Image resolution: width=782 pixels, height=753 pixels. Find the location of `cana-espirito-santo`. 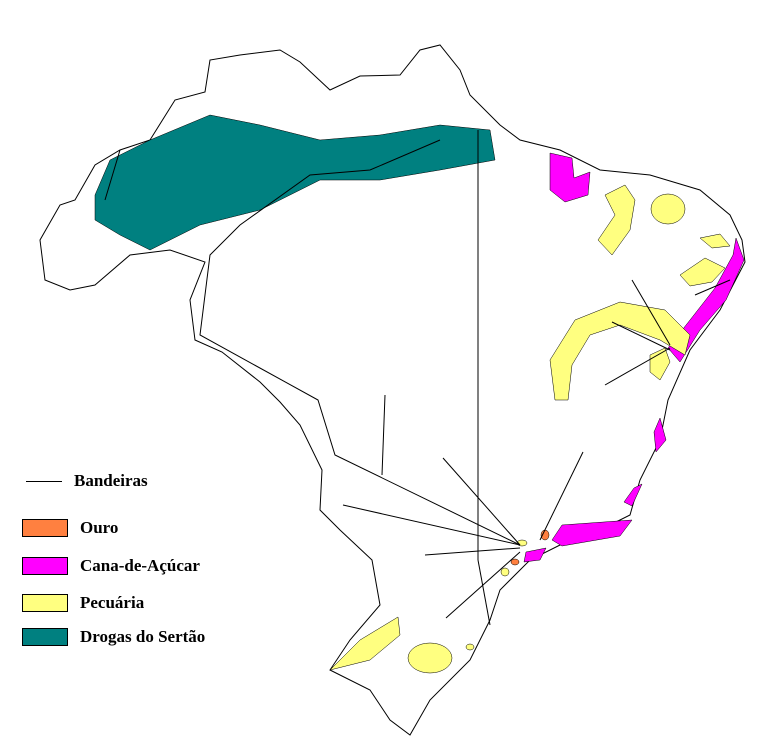

cana-espirito-santo is located at coordinates (633, 495).